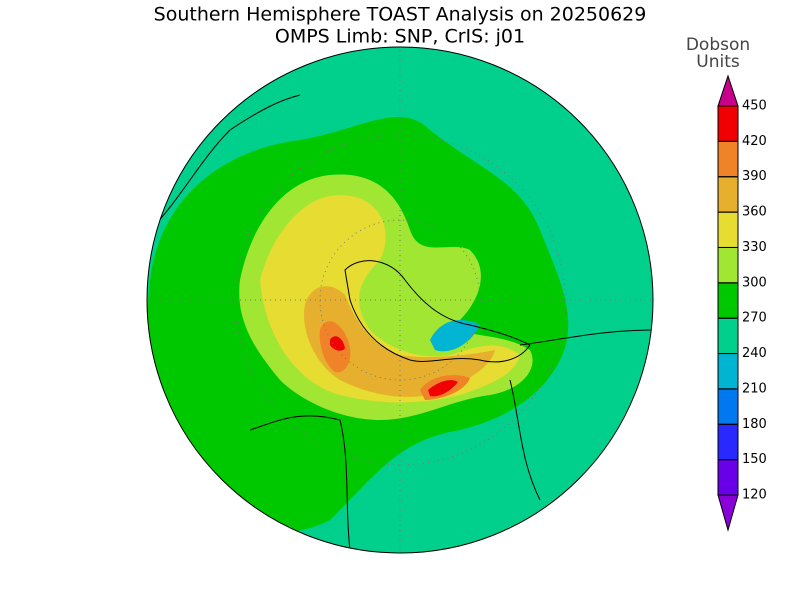 The width and height of the screenshot is (800, 600). Describe the element at coordinates (754, 459) in the screenshot. I see `colorbar-tick-label: 150` at that location.